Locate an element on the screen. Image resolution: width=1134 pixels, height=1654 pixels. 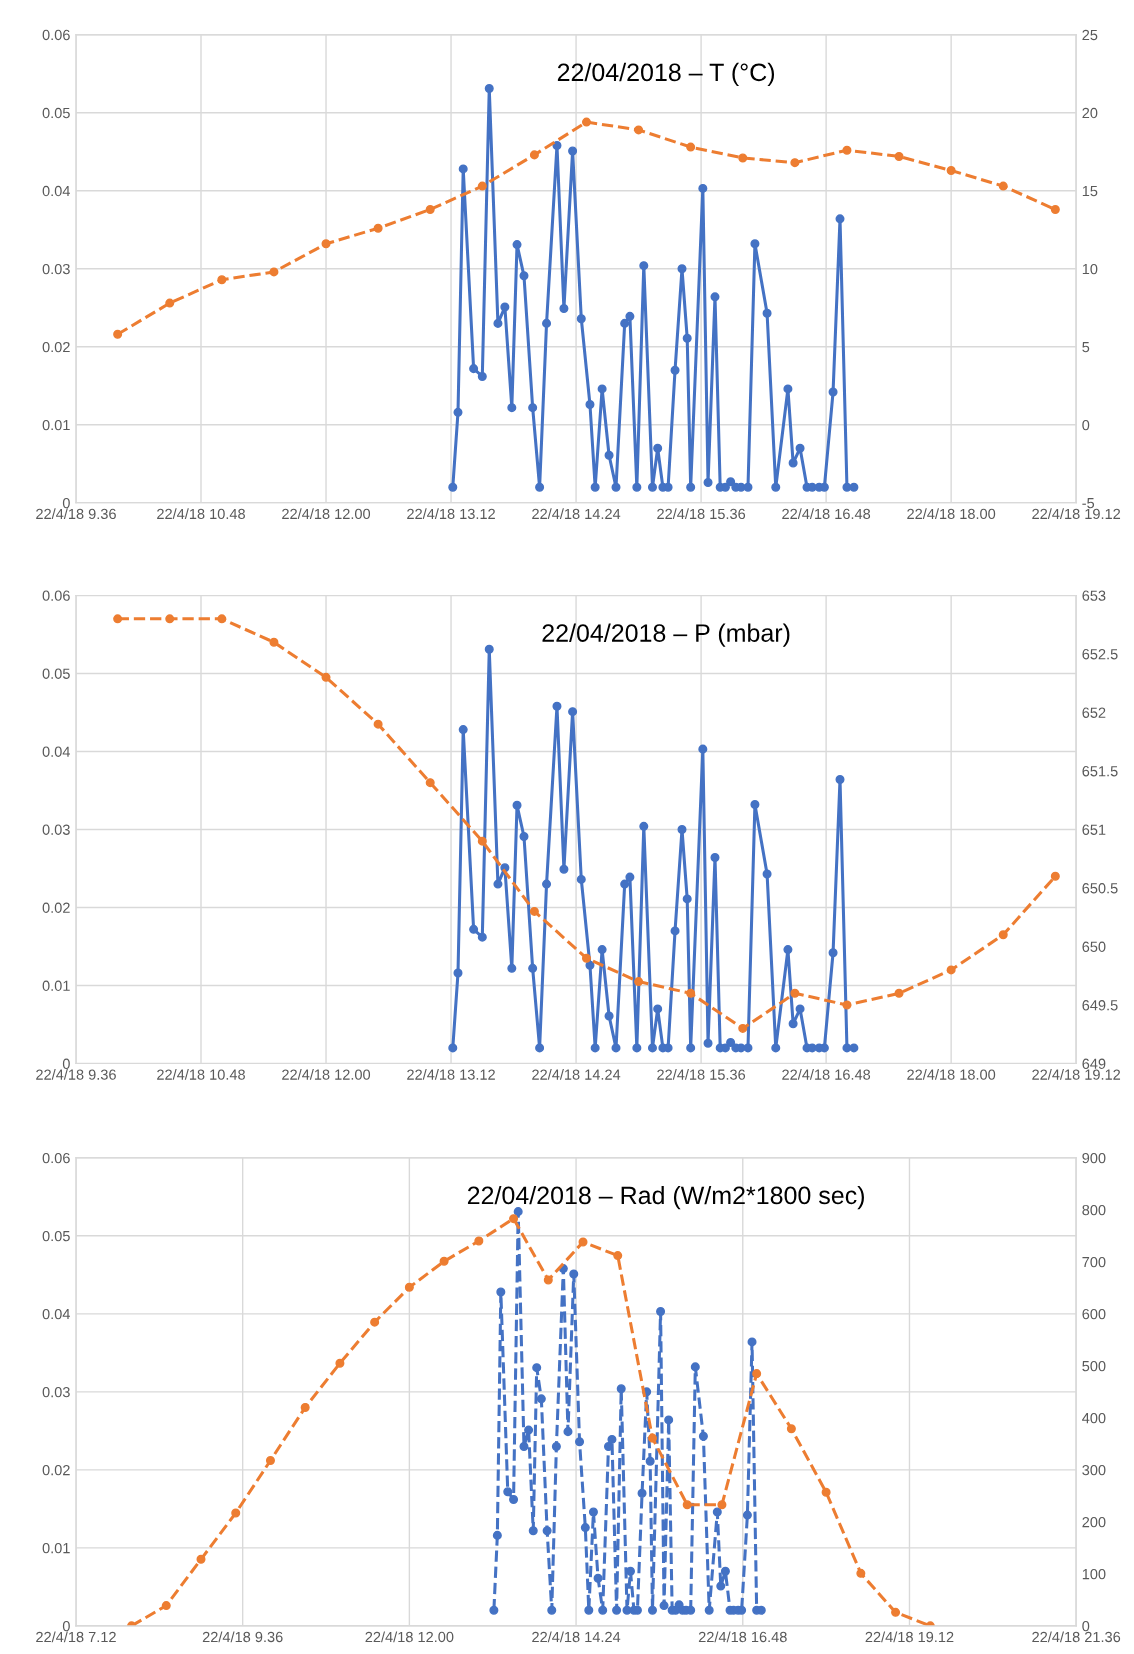
y2-tick-label: 900 is located at coordinates (1094, 1158).